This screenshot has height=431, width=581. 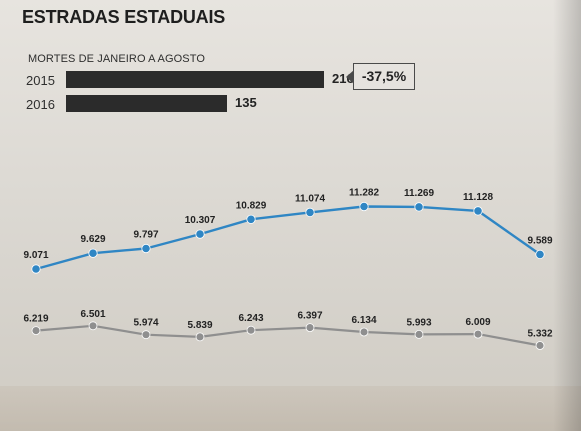 What do you see at coordinates (539, 240) in the screenshot?
I see `series-0-data-label-9: 9.589` at bounding box center [539, 240].